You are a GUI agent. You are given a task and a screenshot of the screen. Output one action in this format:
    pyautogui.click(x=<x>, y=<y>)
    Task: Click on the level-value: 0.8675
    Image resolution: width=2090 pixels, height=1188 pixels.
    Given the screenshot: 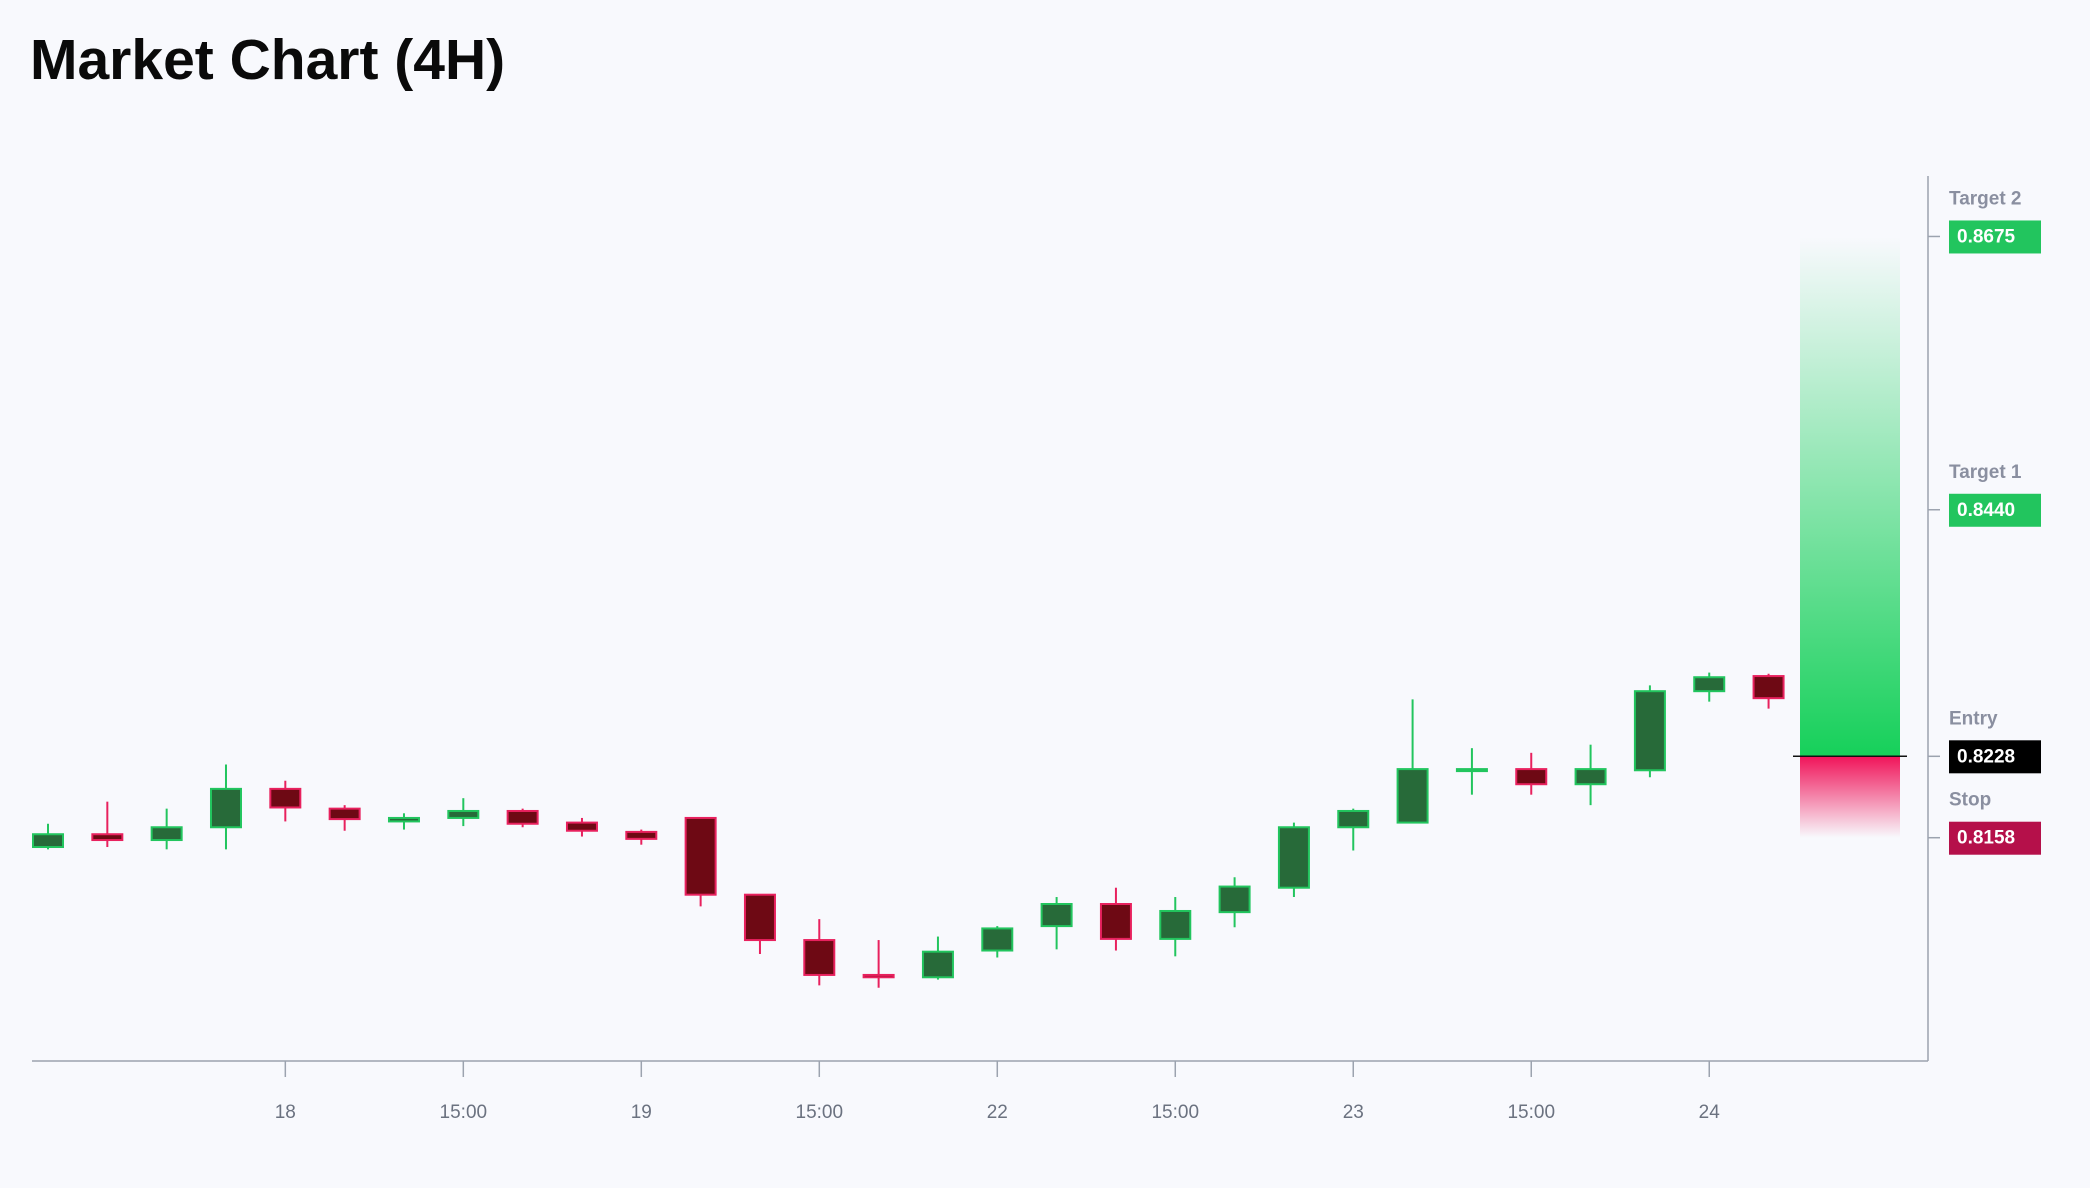 What is the action you would take?
    pyautogui.click(x=1986, y=236)
    